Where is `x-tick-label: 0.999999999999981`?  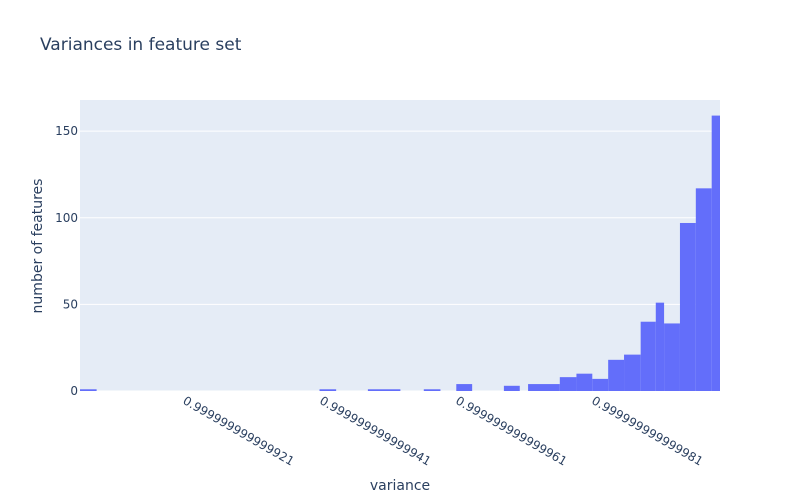
x-tick-label: 0.999999999999981 is located at coordinates (647, 430).